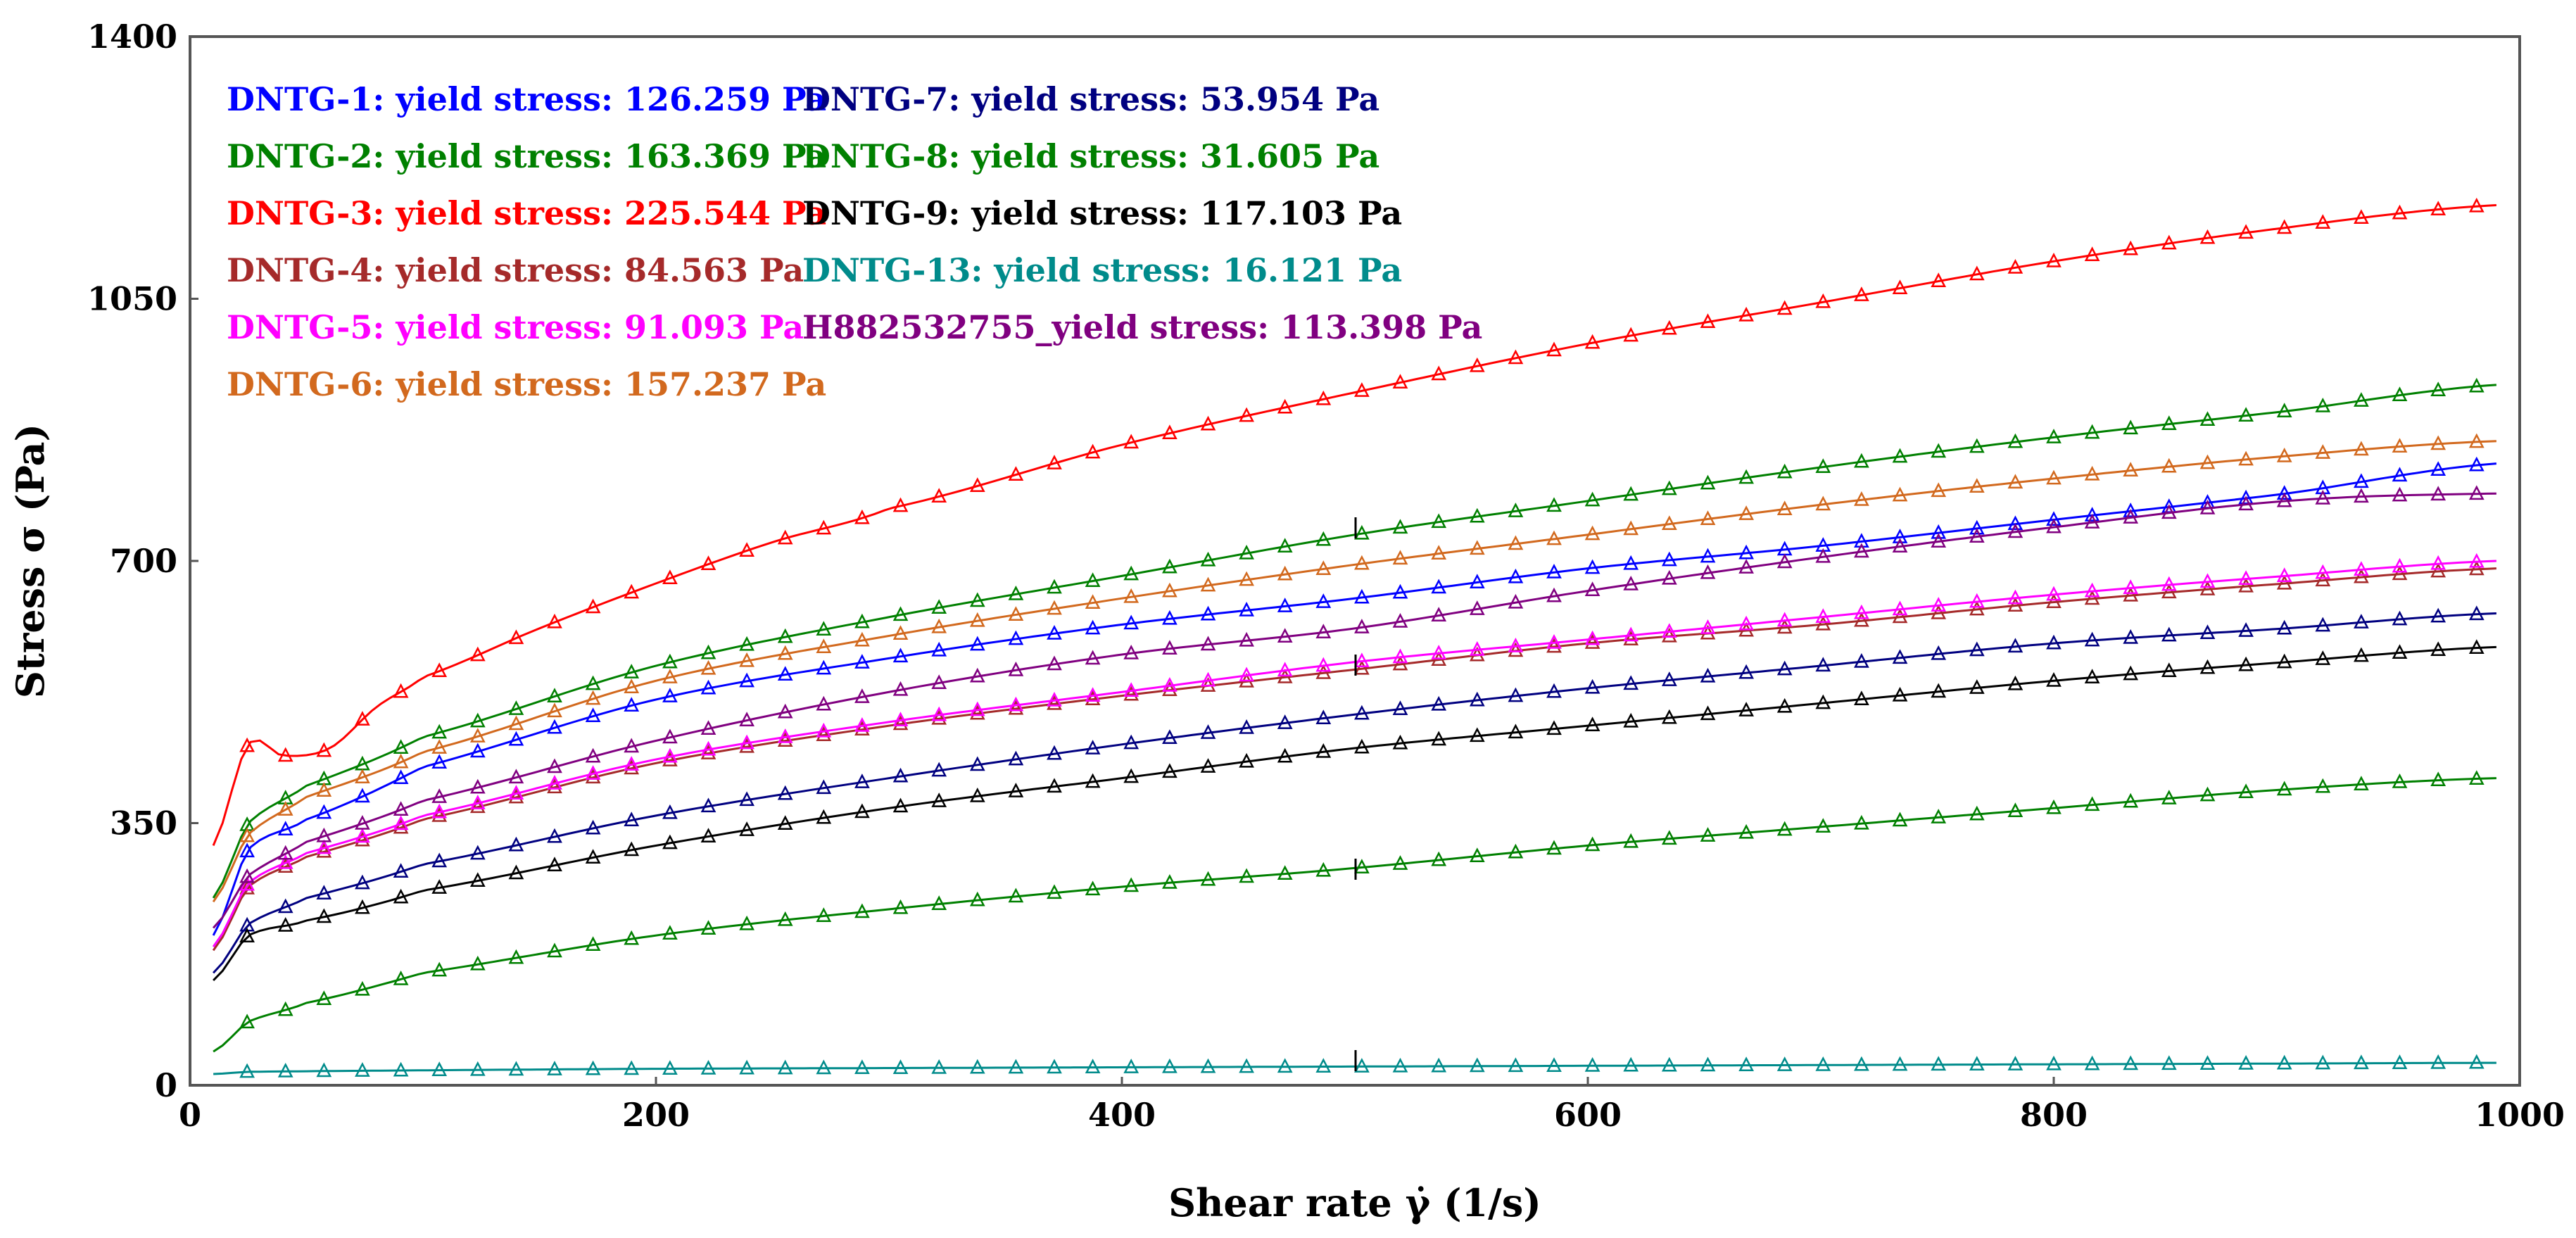 The image size is (2576, 1238). Describe the element at coordinates (1122, 1115) in the screenshot. I see `x-tick-label: 400` at that location.